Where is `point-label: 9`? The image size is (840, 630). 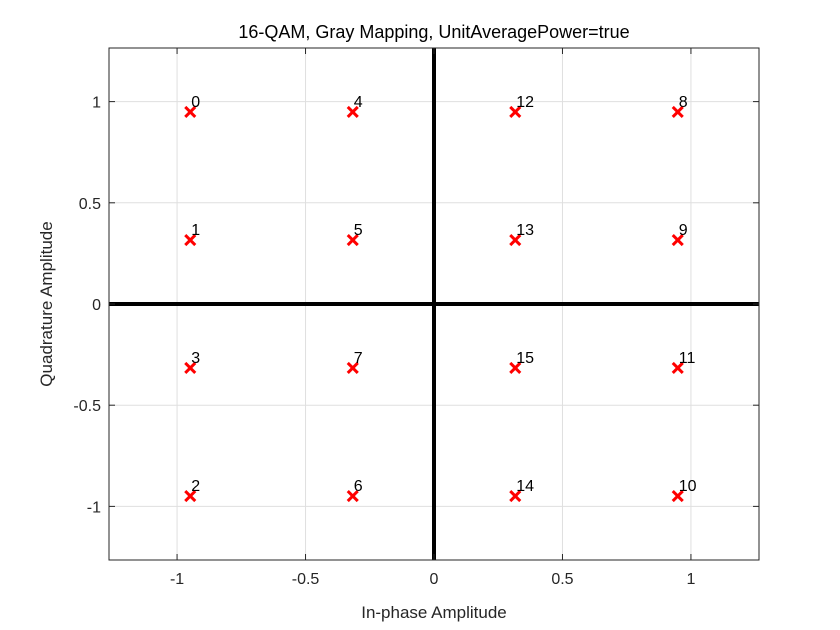 point-label: 9 is located at coordinates (683, 230).